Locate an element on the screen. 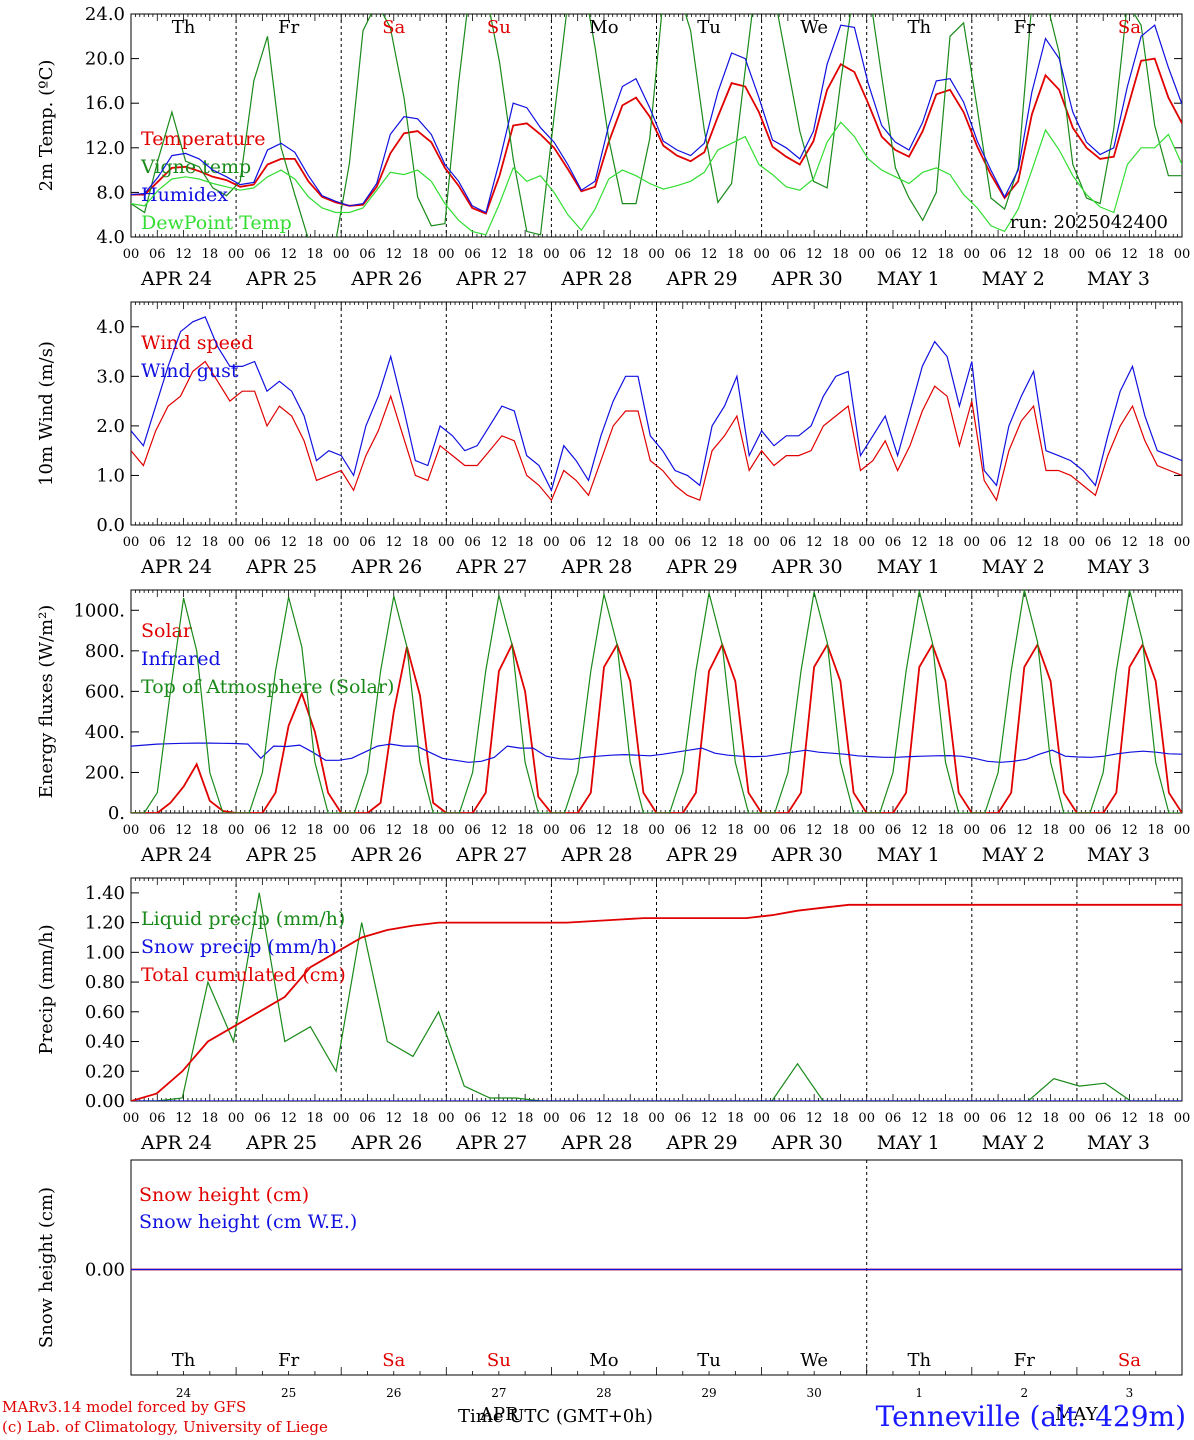 The image size is (1194, 1440). day-name-label: Su is located at coordinates (499, 1360).